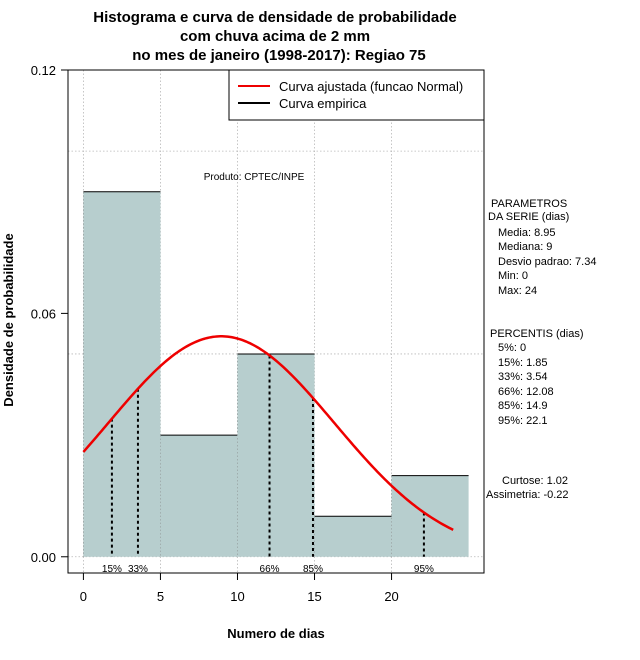 The image size is (640, 660). Describe the element at coordinates (523, 421) in the screenshot. I see `percentil-95: 95%: 22.1` at that location.